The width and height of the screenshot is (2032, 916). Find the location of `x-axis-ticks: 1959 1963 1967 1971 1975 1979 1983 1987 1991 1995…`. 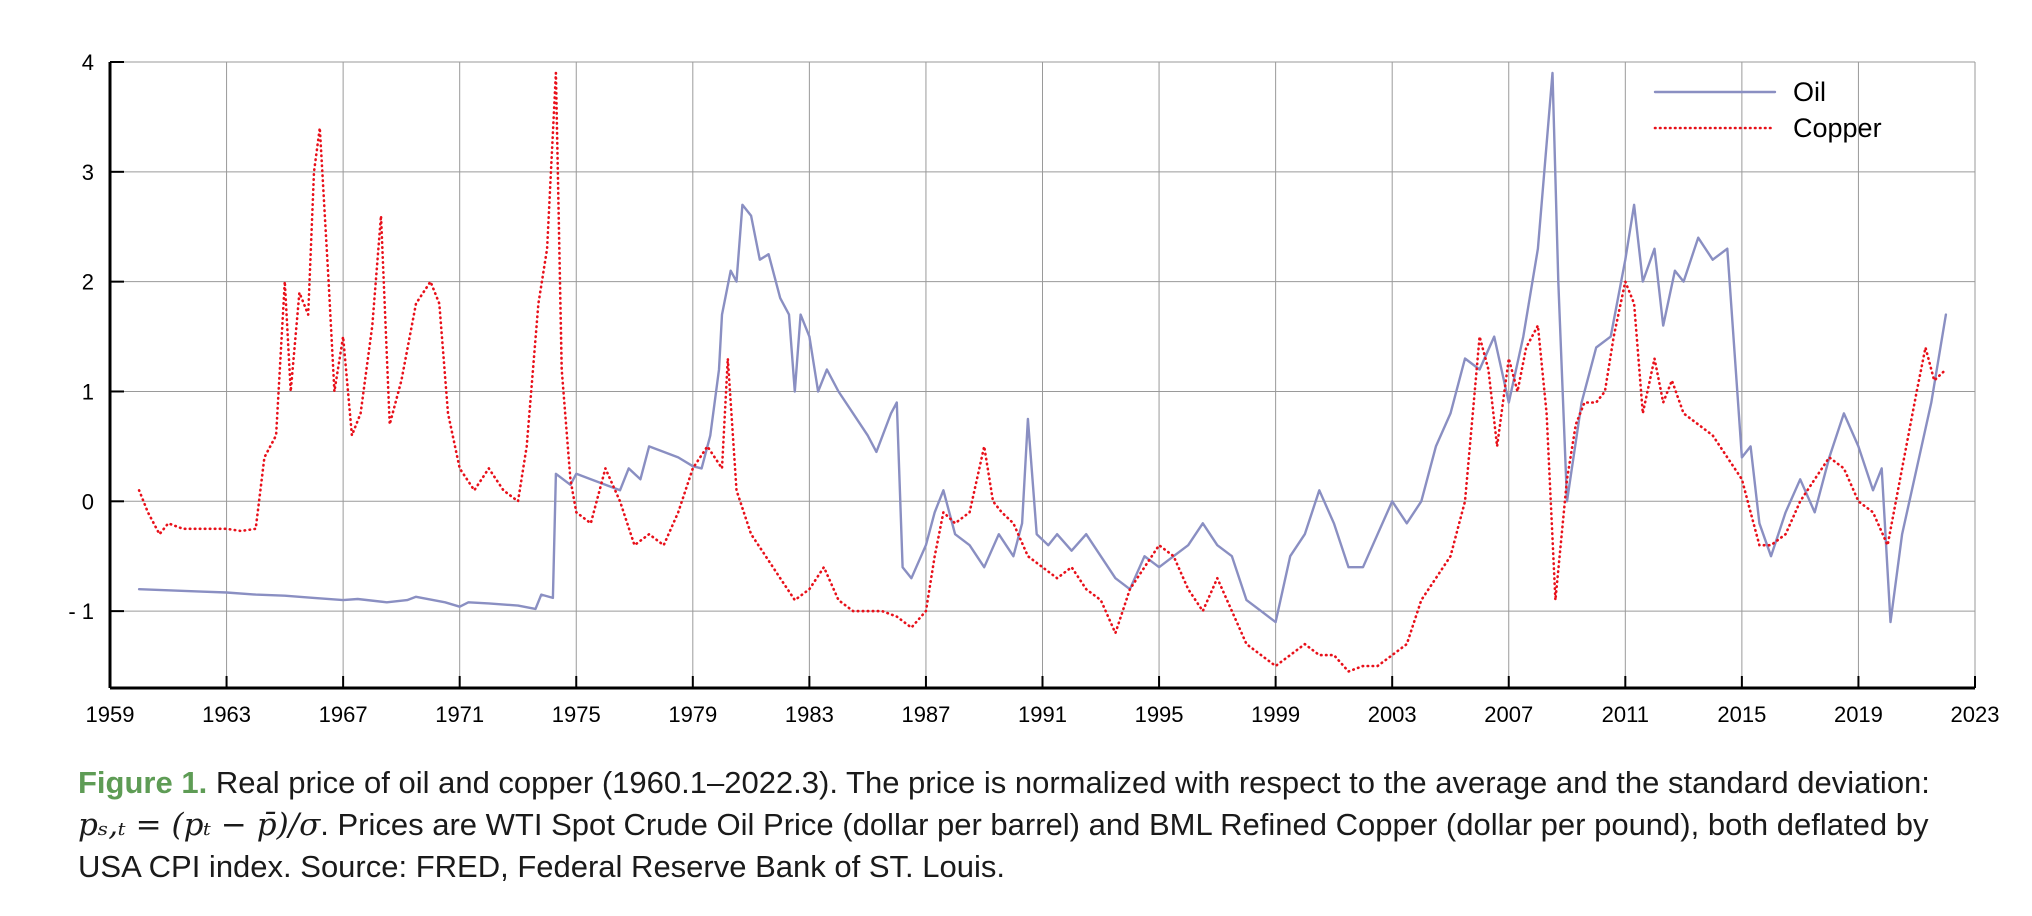

x-axis-ticks: 1959 1963 1967 1971 1975 1979 1983 1987 1991 1995… is located at coordinates (1043, 701).